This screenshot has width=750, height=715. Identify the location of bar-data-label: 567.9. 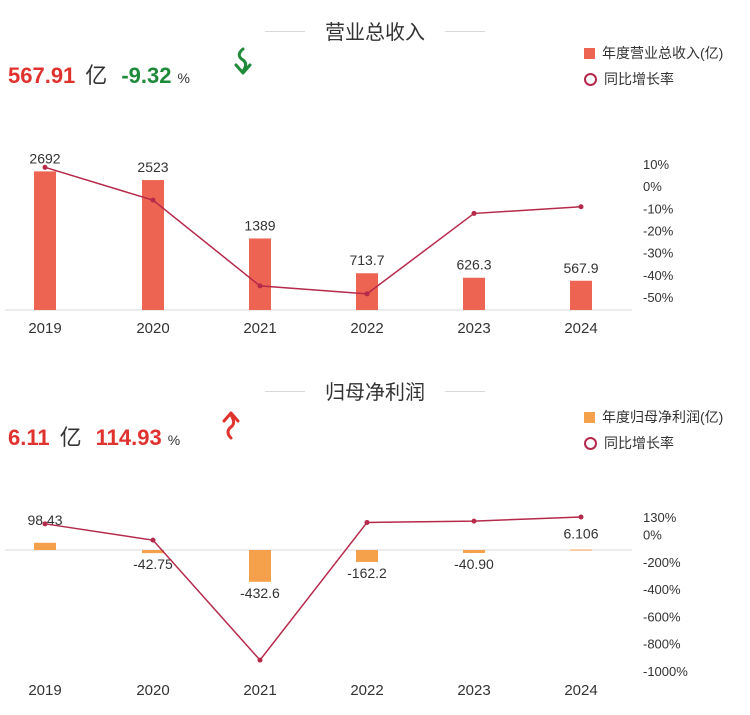
(580, 268).